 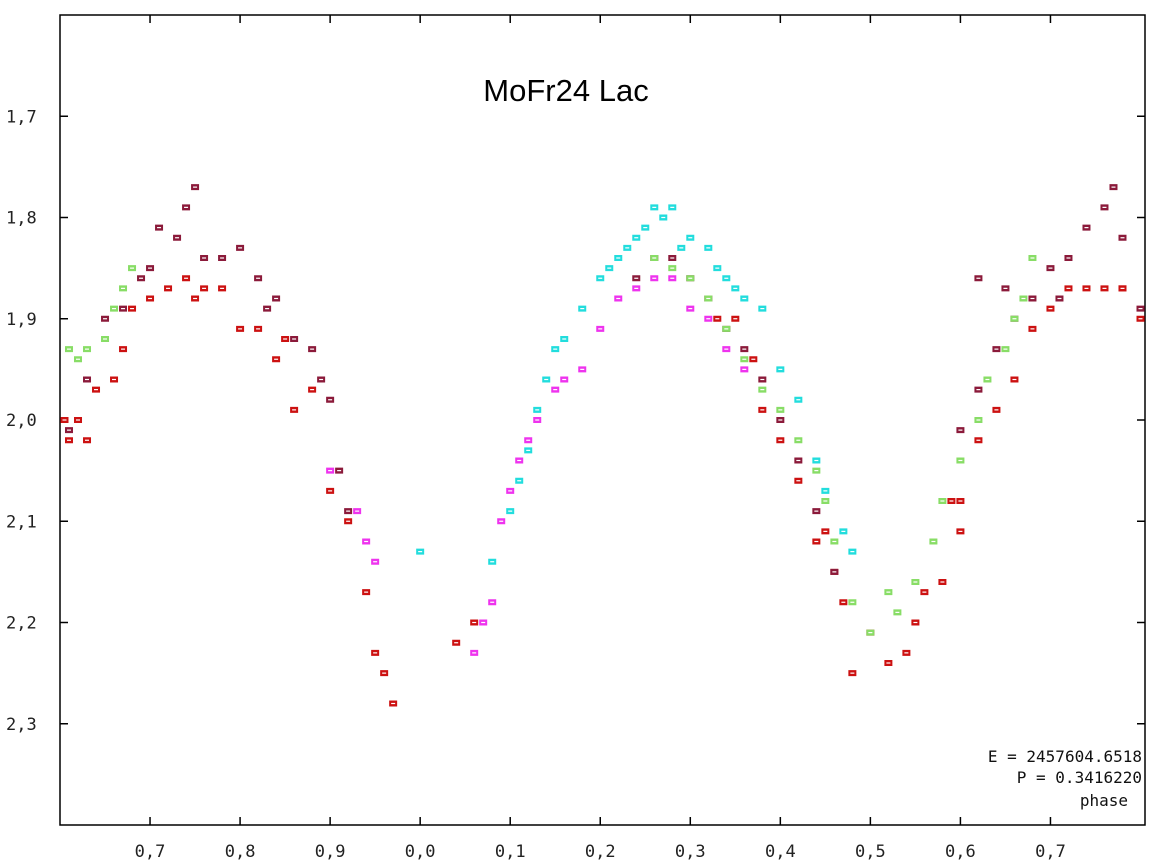 I want to click on y-tick-label: 2,1, so click(x=21, y=522).